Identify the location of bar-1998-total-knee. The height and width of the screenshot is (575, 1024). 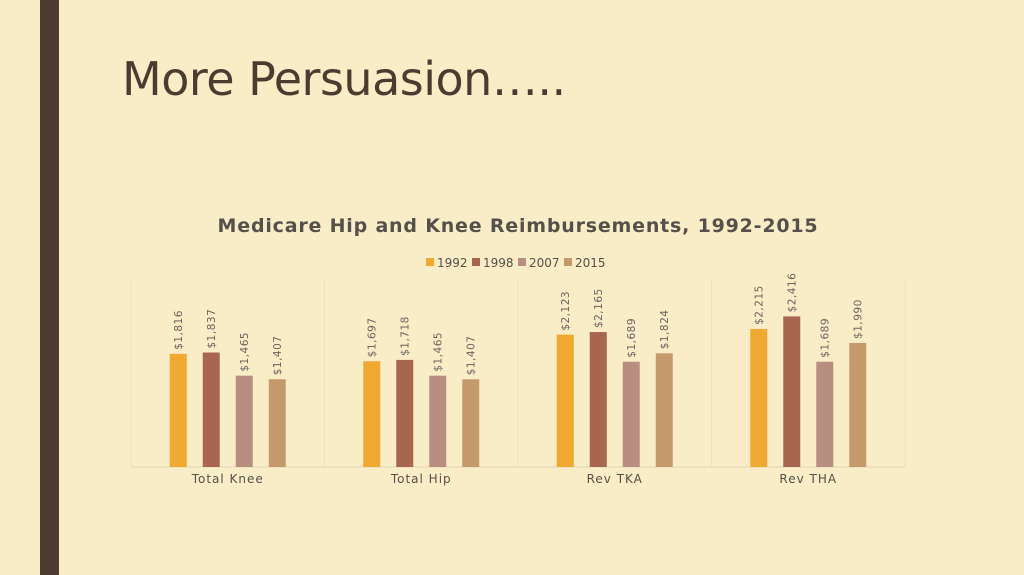
(211, 409).